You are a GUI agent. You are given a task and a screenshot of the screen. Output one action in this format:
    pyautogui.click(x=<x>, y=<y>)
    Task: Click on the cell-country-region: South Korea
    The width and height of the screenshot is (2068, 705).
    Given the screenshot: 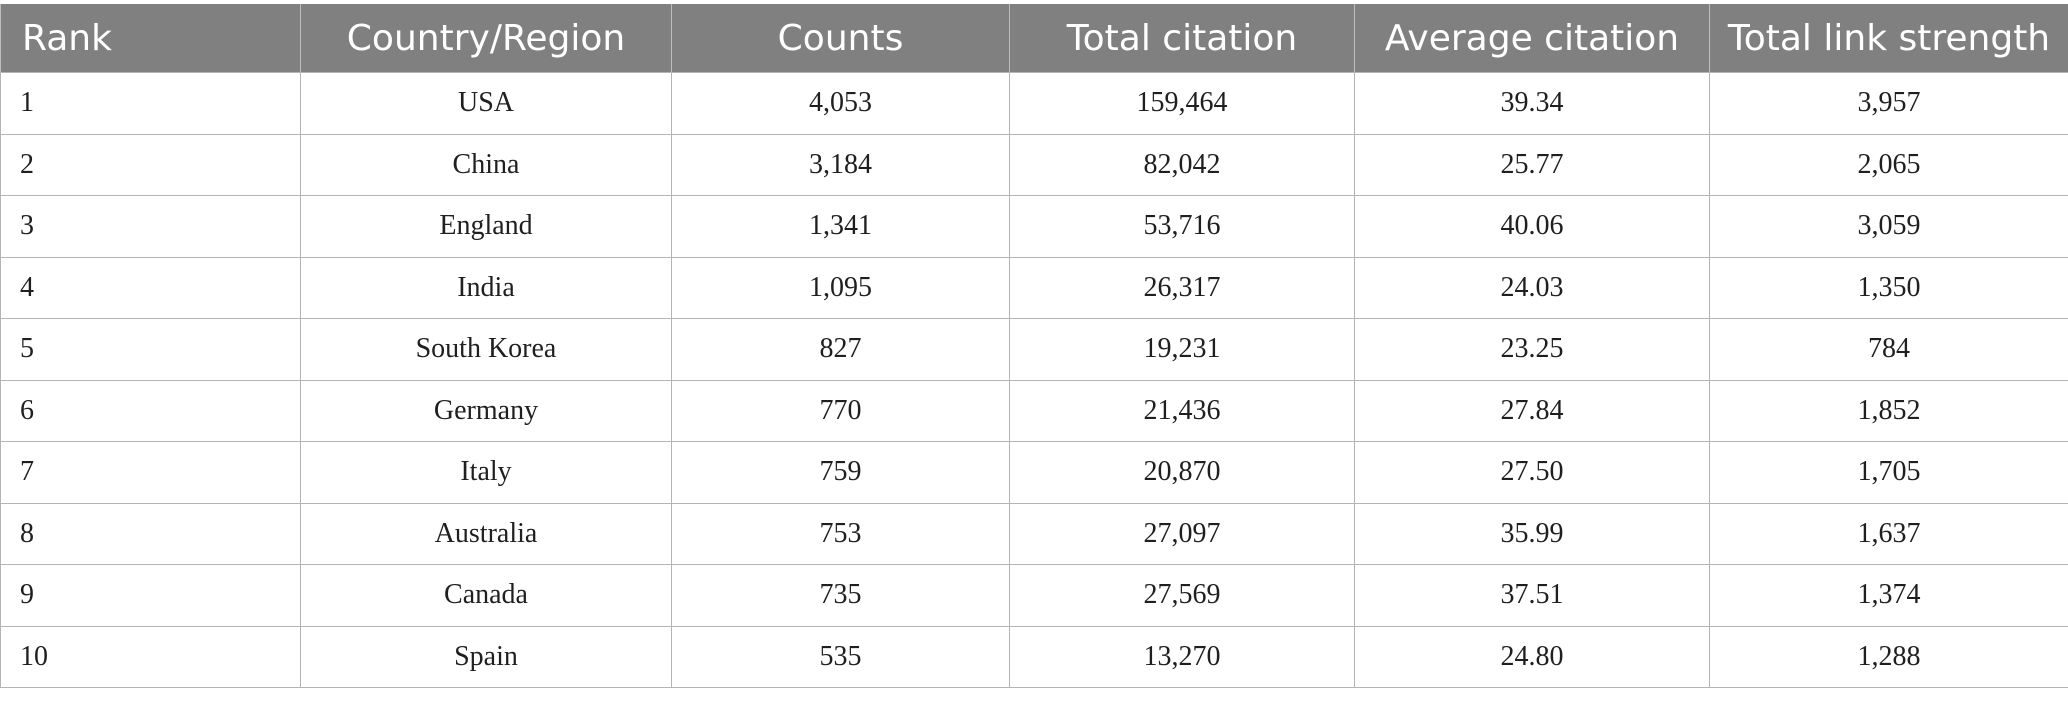 What is the action you would take?
    pyautogui.click(x=486, y=349)
    